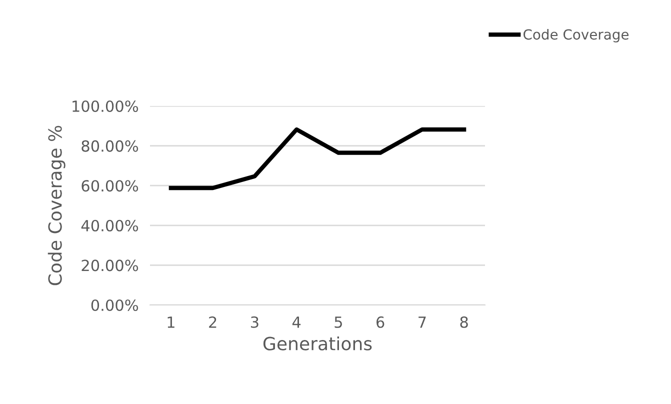 The image size is (671, 404). Describe the element at coordinates (114, 305) in the screenshot. I see `y-tick-label: 0.00%` at that location.